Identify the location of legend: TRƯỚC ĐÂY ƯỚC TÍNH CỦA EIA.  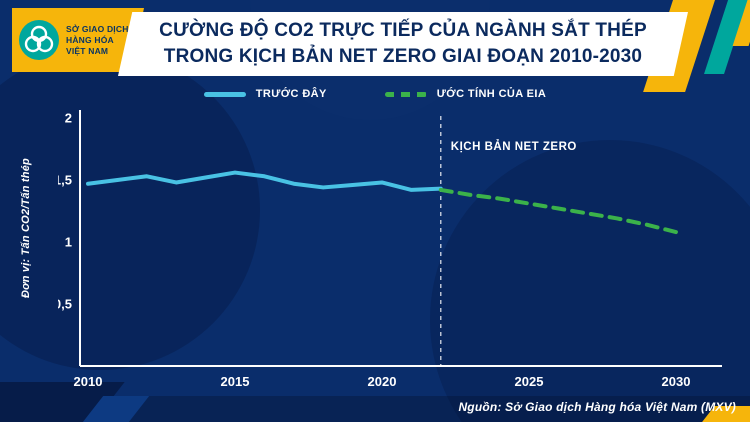
(375, 94).